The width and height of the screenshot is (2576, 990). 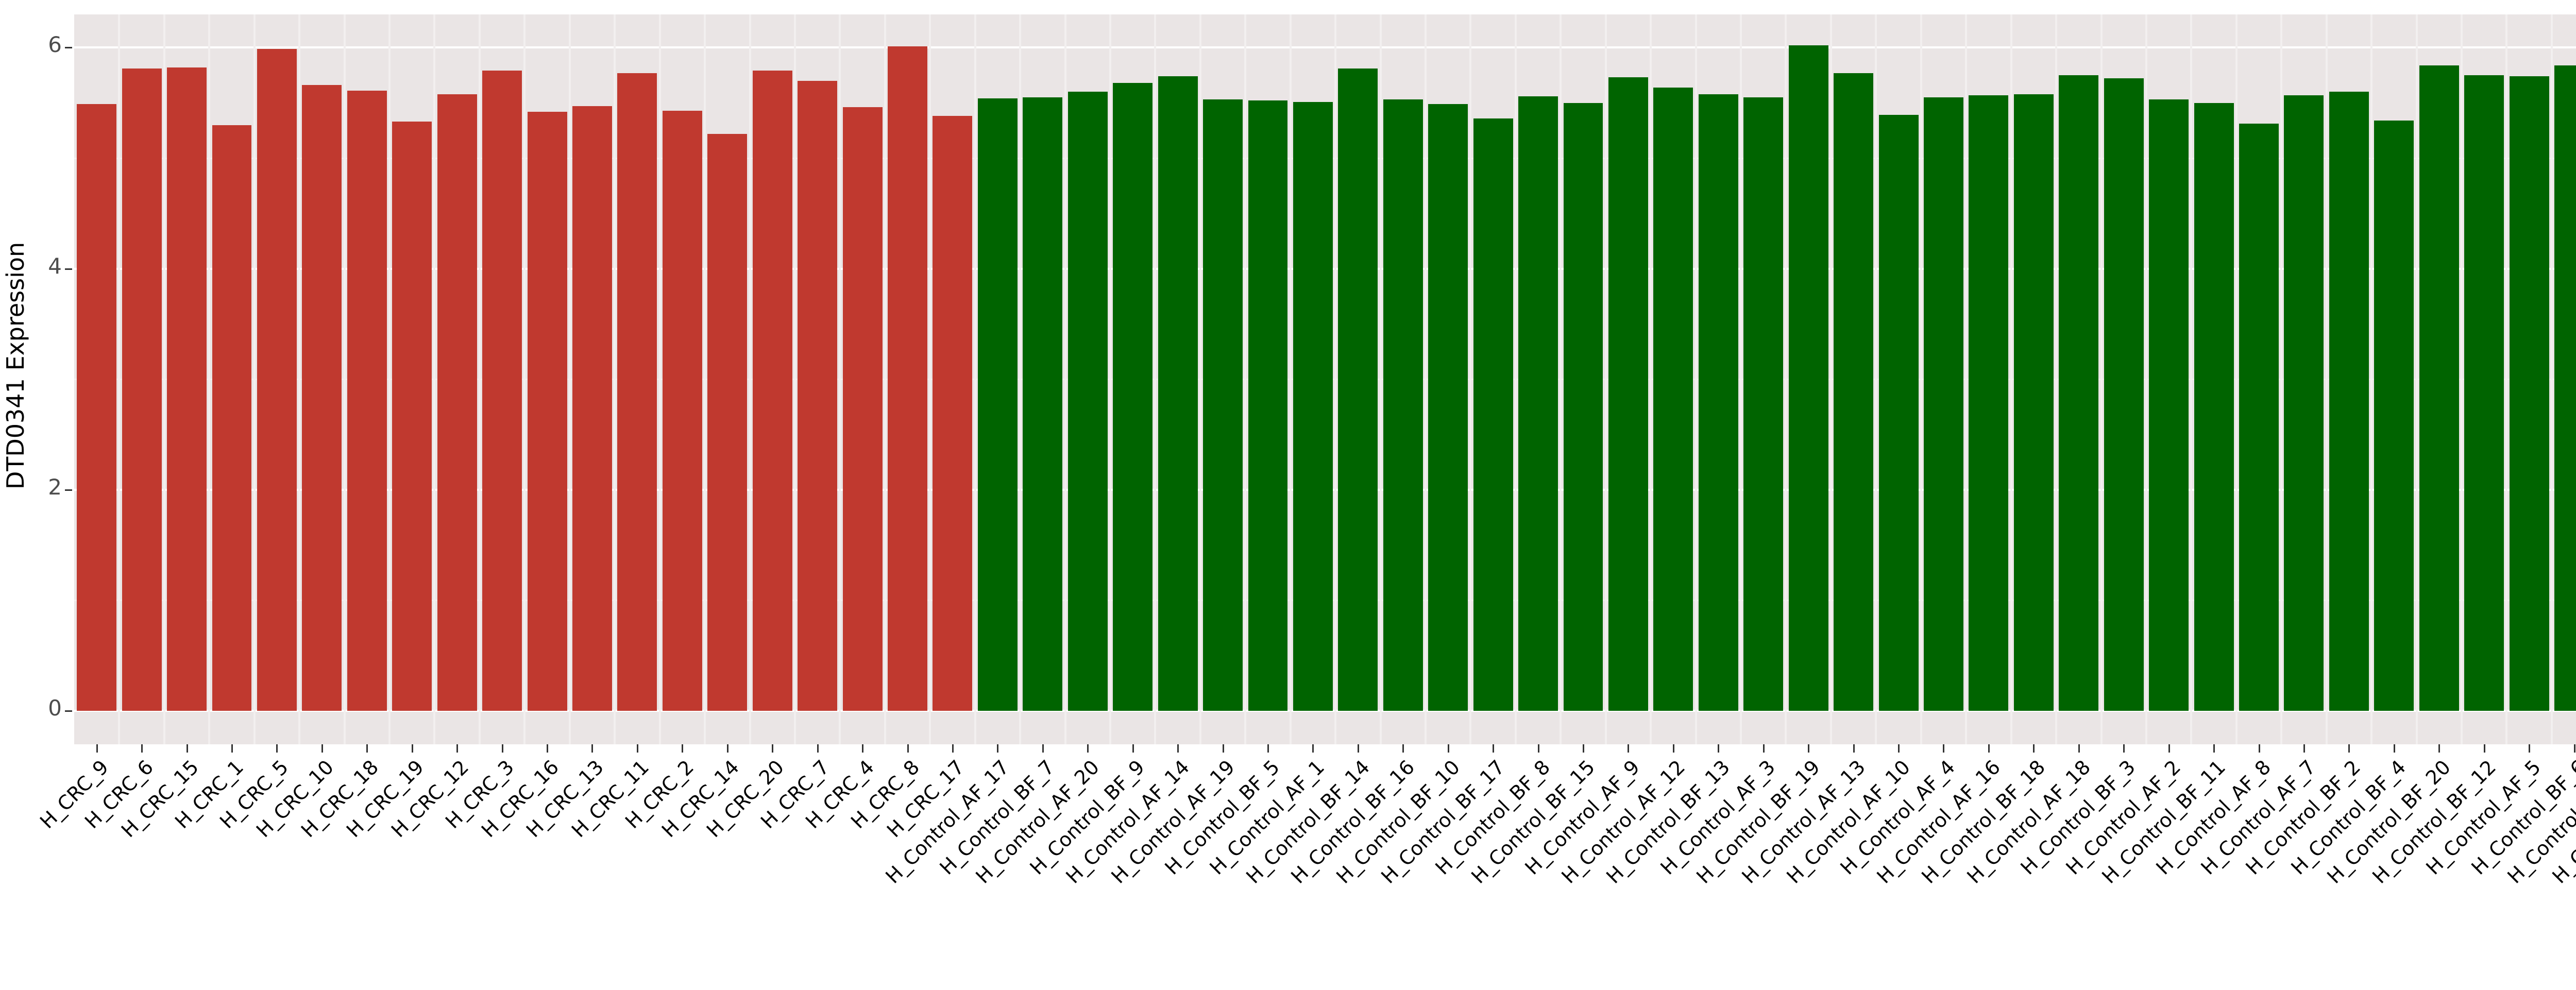 What do you see at coordinates (68, 490) in the screenshot?
I see `y-axis-tick-mark` at bounding box center [68, 490].